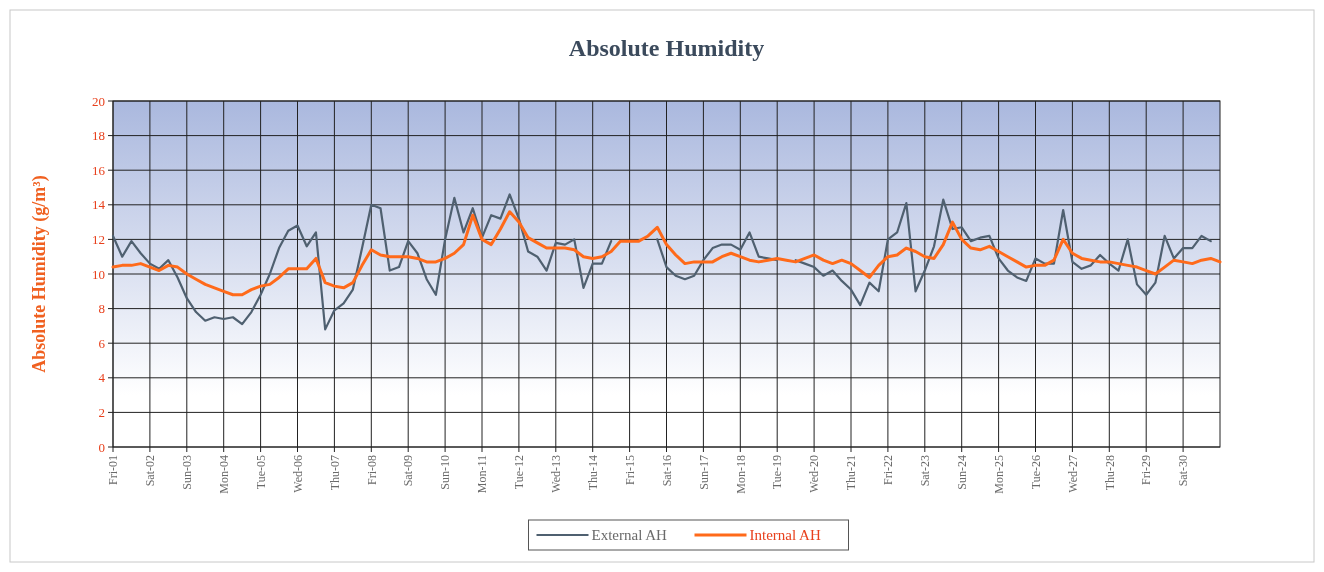 The width and height of the screenshot is (1324, 572). What do you see at coordinates (187, 472) in the screenshot?
I see `x-tick-label: Sun-03` at bounding box center [187, 472].